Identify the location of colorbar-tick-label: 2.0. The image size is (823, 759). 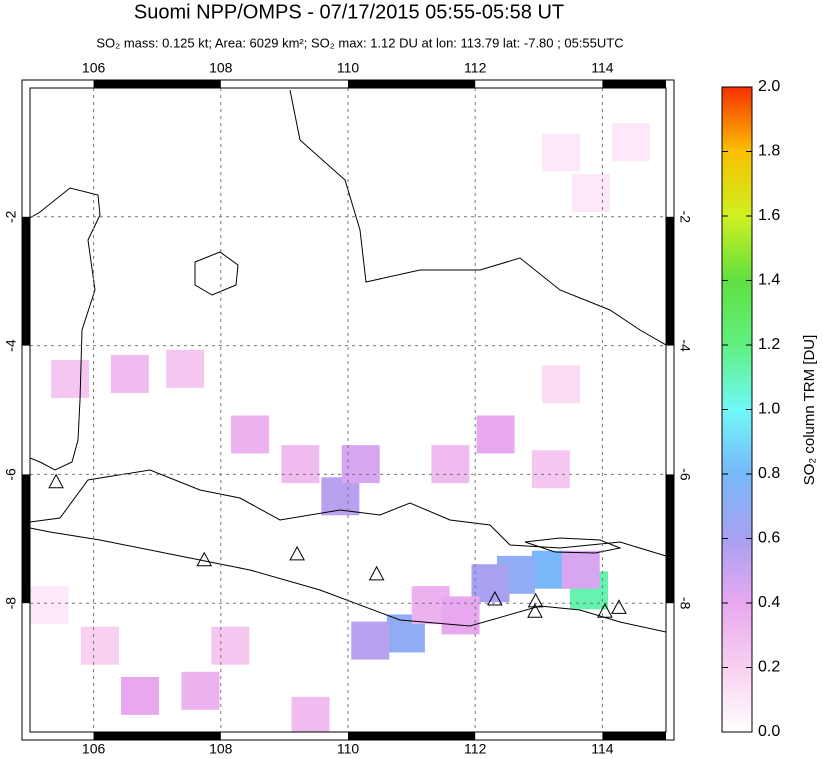
(769, 86).